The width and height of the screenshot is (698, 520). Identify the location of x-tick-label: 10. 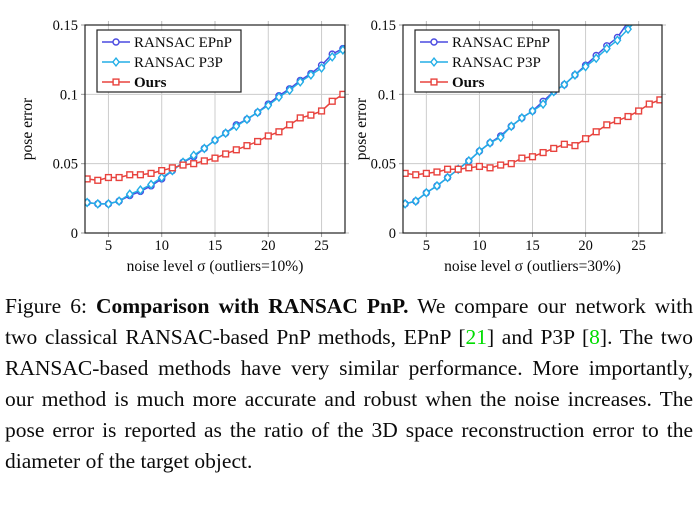
(479, 246).